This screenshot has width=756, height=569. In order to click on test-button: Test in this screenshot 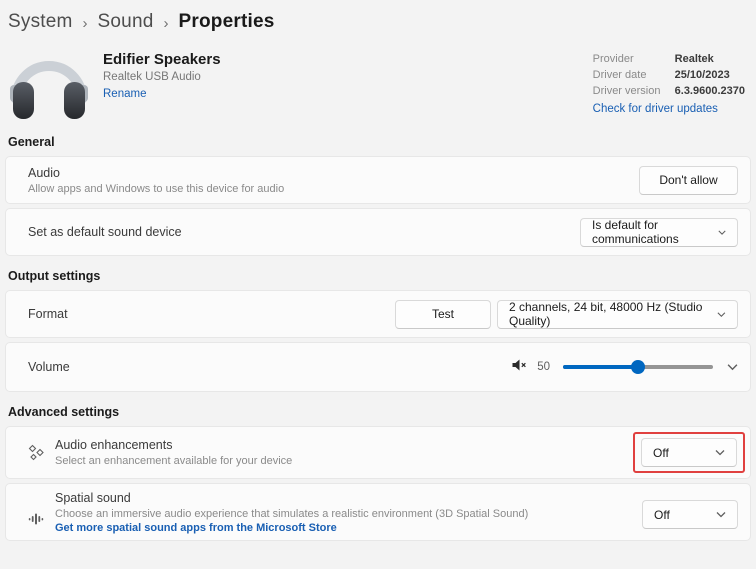, I will do `click(443, 314)`.